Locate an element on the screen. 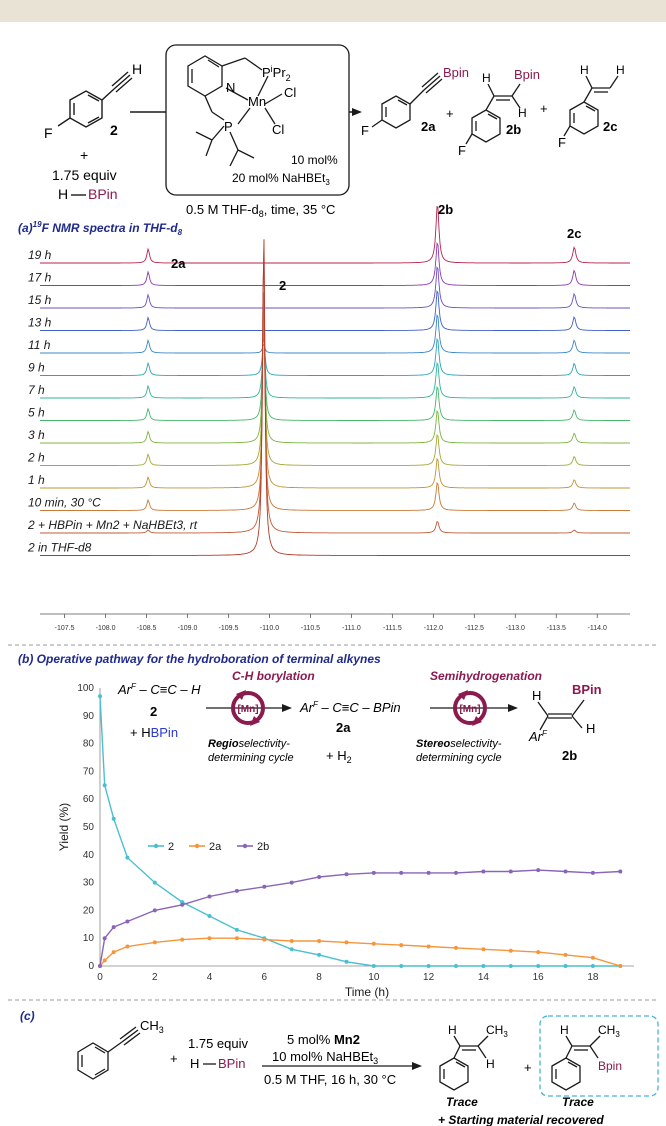  product-2b-label: 2b is located at coordinates (513, 129).